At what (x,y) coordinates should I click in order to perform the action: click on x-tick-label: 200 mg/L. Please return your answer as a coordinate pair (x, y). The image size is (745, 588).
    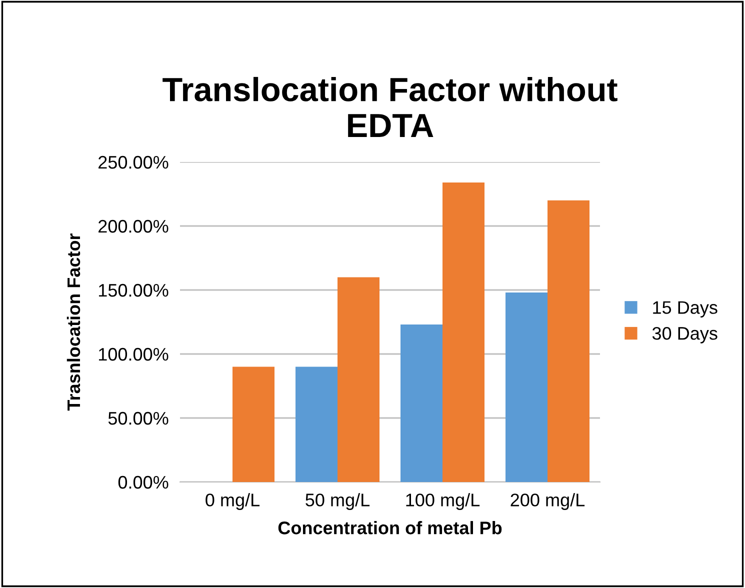
    Looking at the image, I should click on (547, 501).